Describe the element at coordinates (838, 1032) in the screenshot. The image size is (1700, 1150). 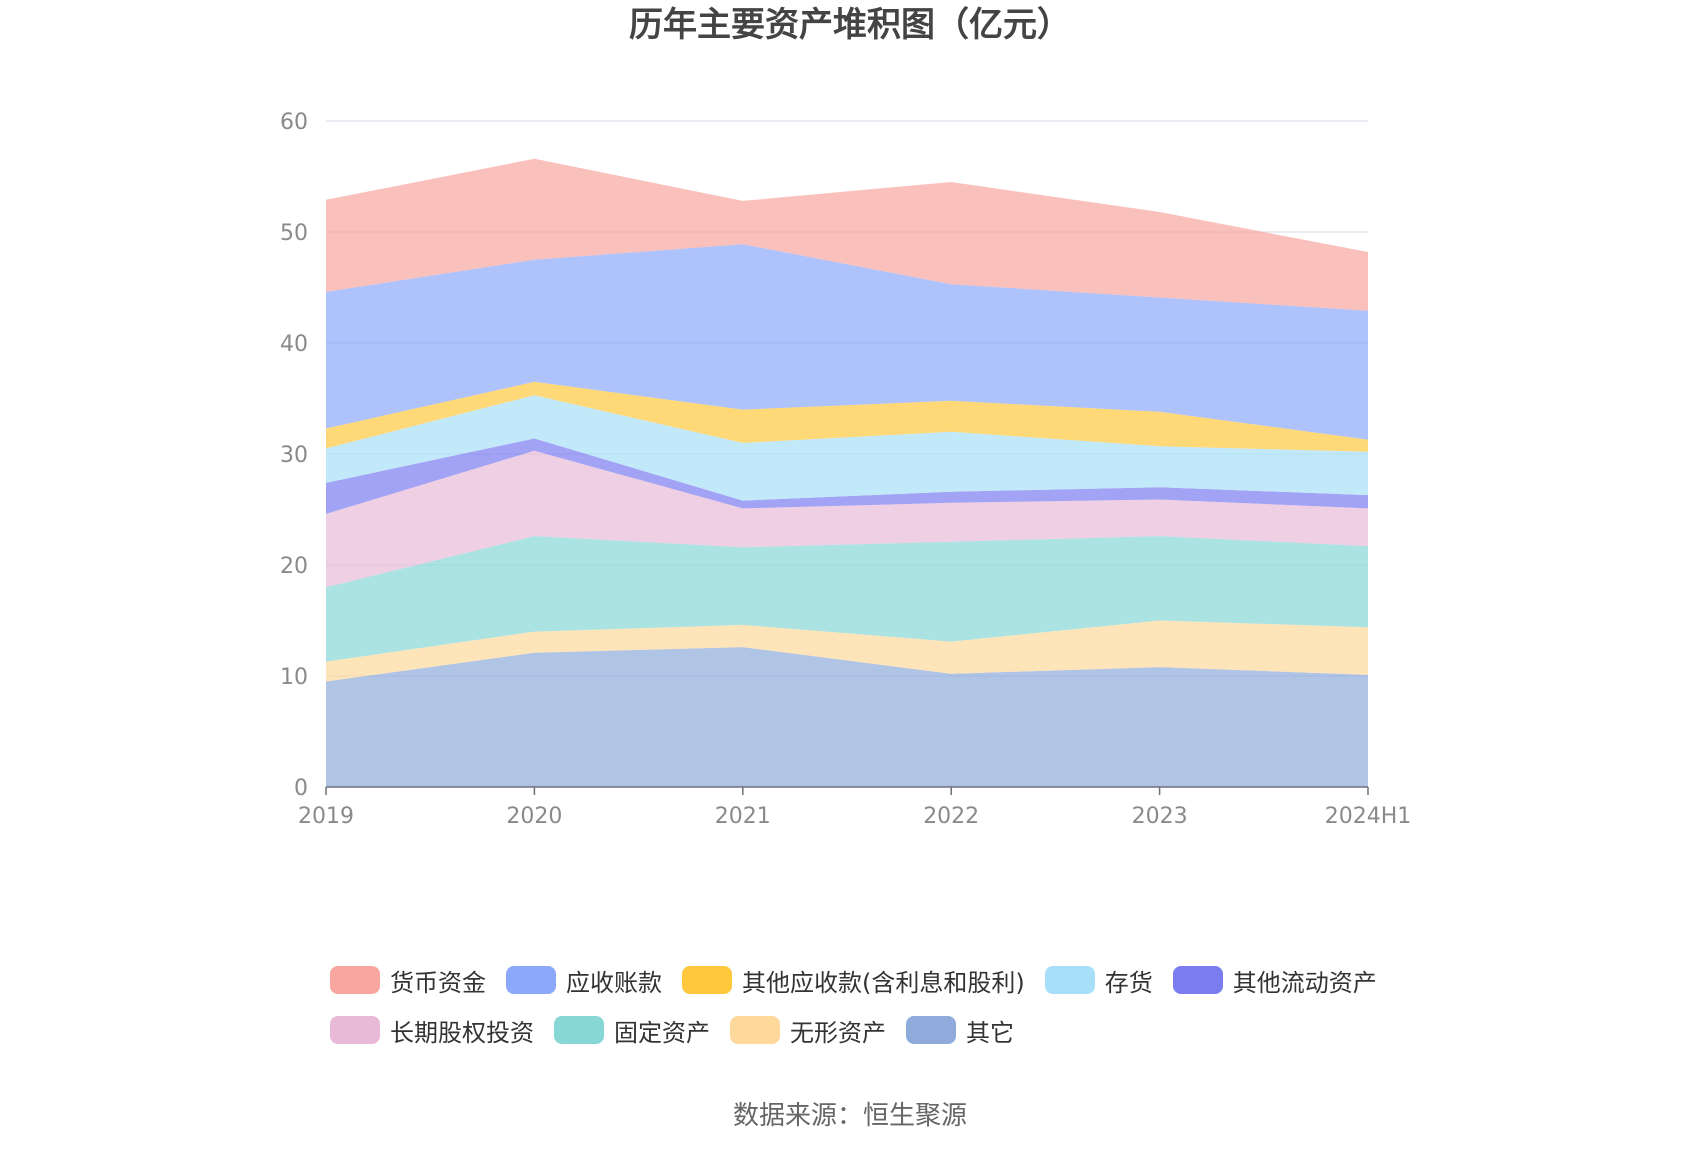
I see `legend-label: 无形资产` at that location.